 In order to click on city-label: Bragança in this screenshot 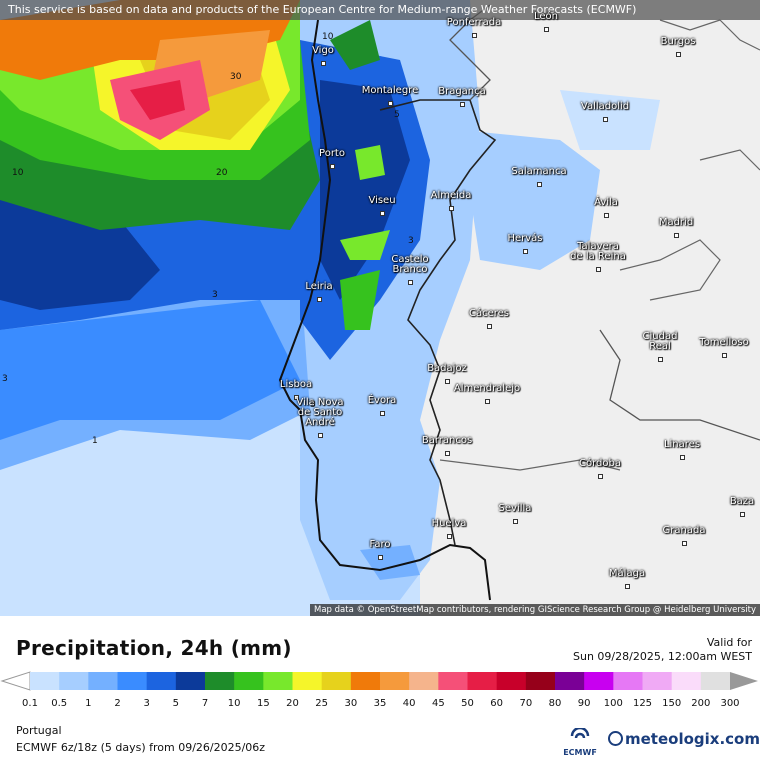, I will do `click(462, 91)`.